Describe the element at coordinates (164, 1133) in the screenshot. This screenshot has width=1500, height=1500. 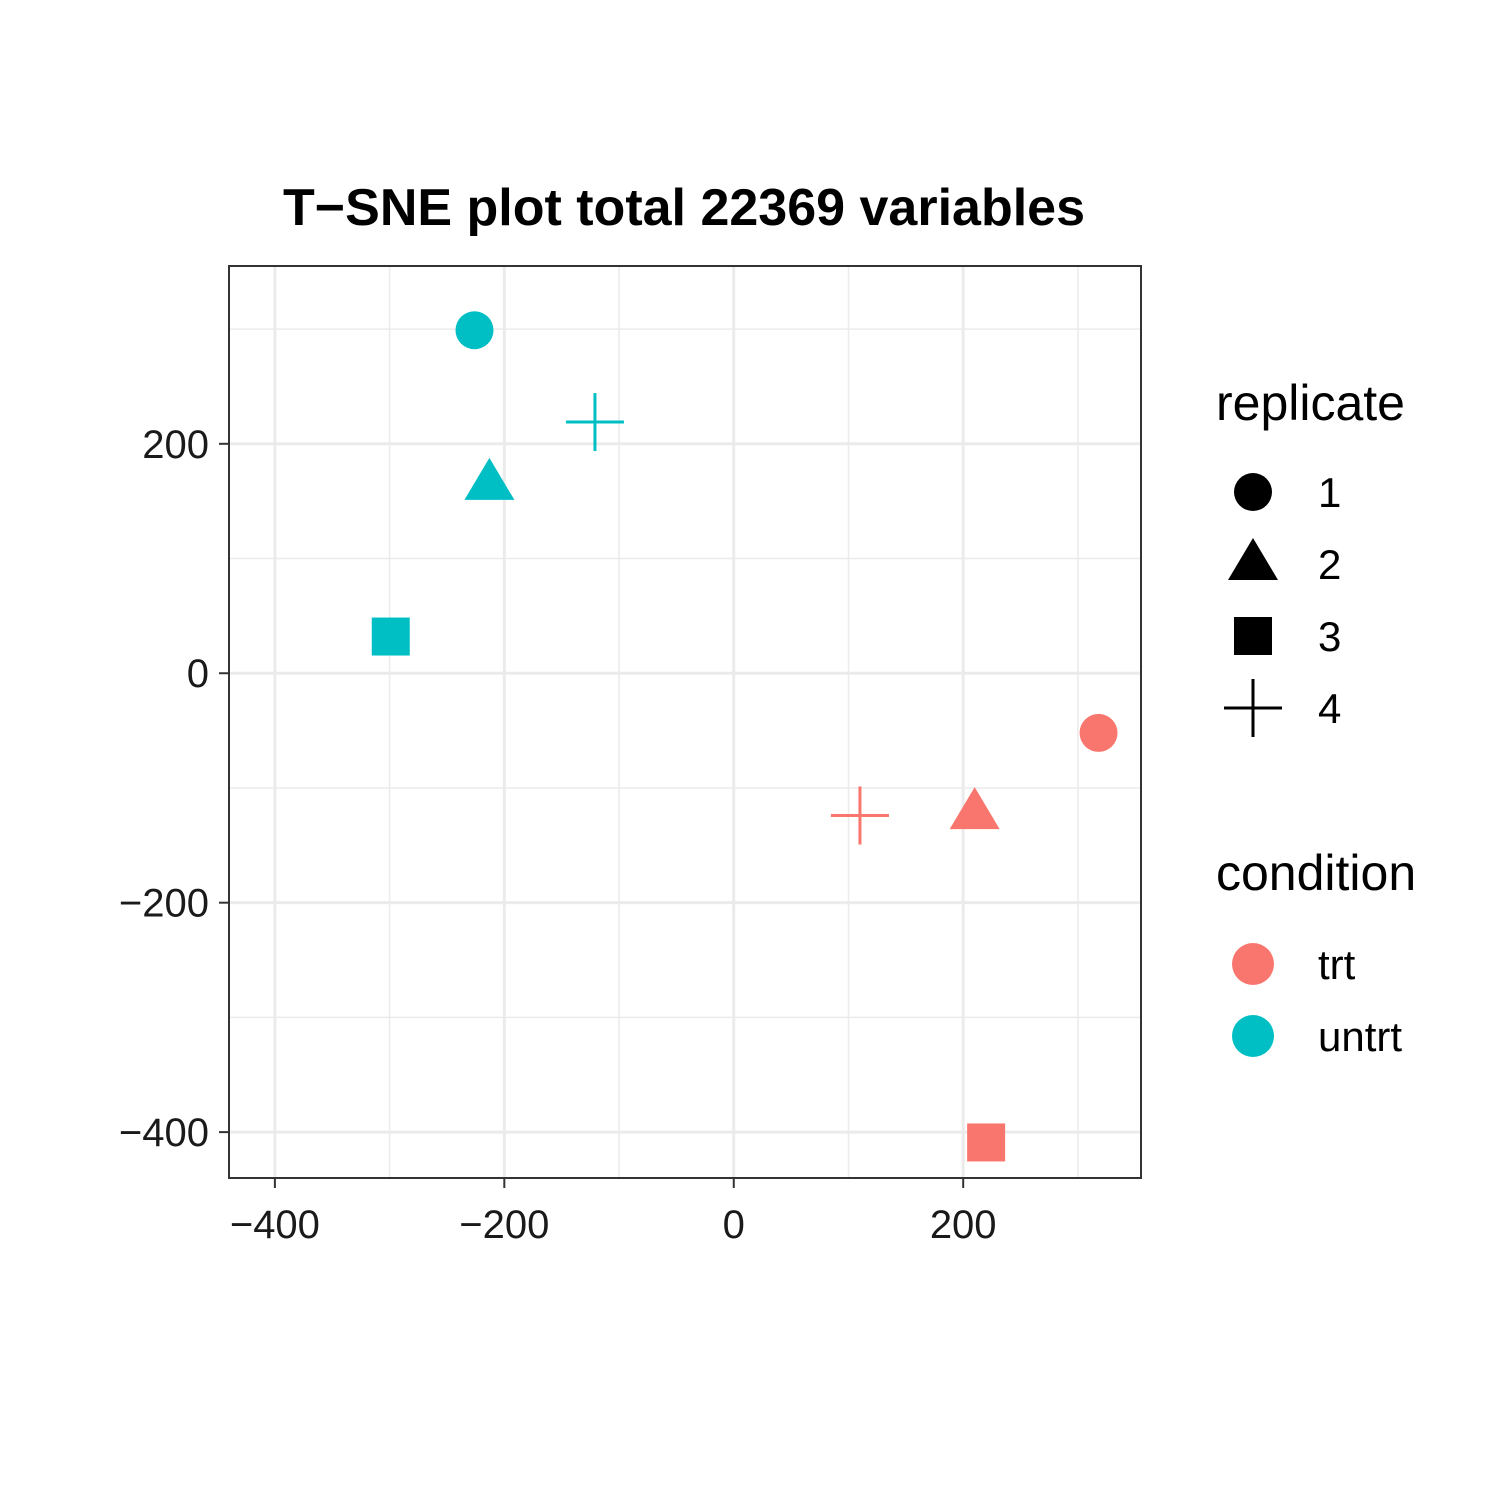
I see `y-tick-label: −400` at that location.